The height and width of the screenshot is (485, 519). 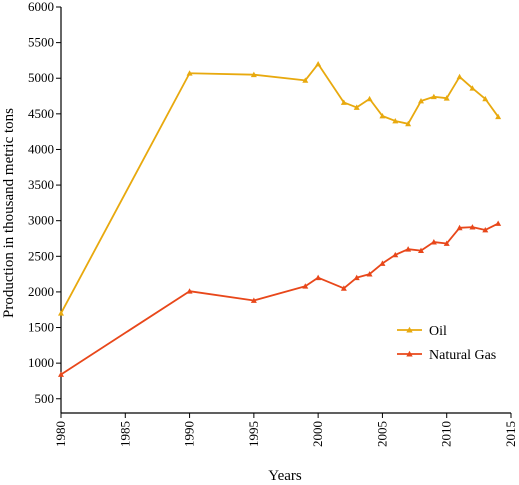 I want to click on y-tick-label: 1000, so click(x=41, y=362).